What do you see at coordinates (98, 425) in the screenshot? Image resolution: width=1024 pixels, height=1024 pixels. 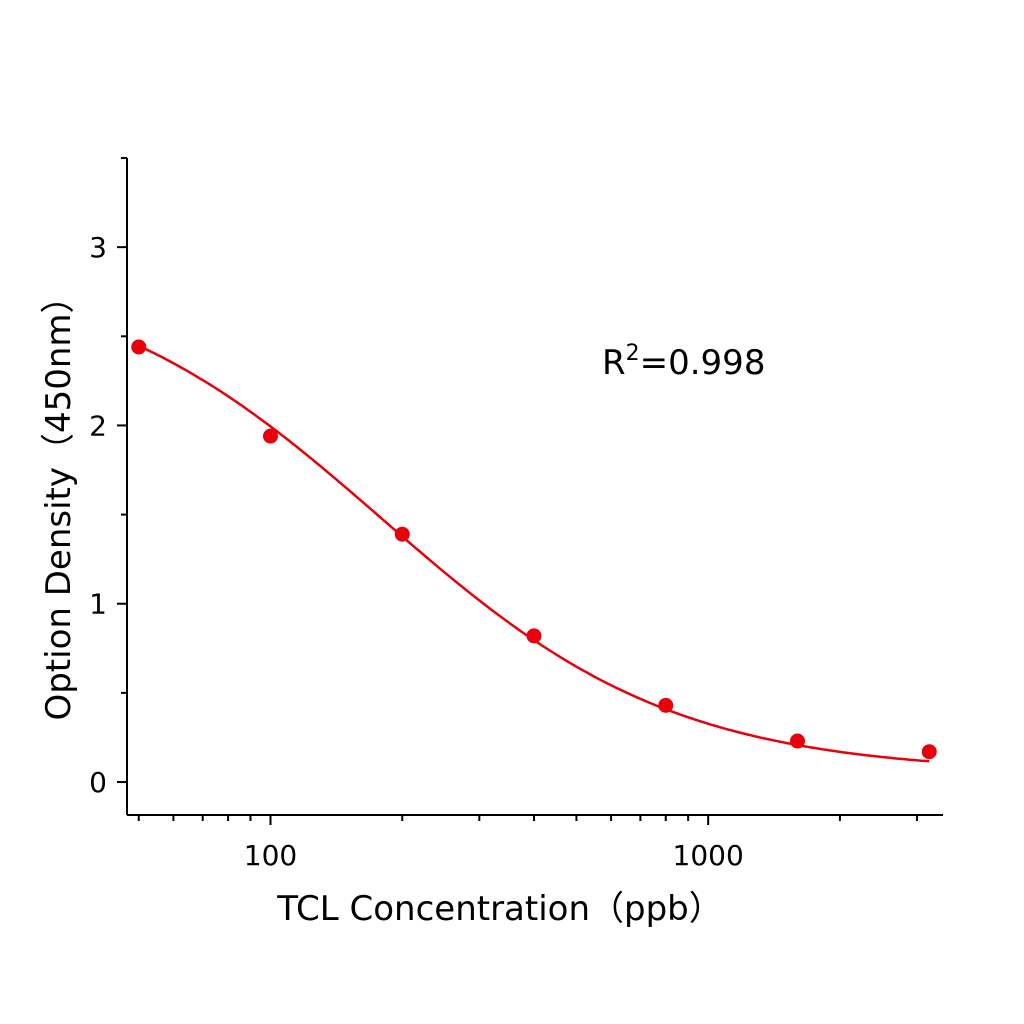 I see `y-tick-label: 2` at bounding box center [98, 425].